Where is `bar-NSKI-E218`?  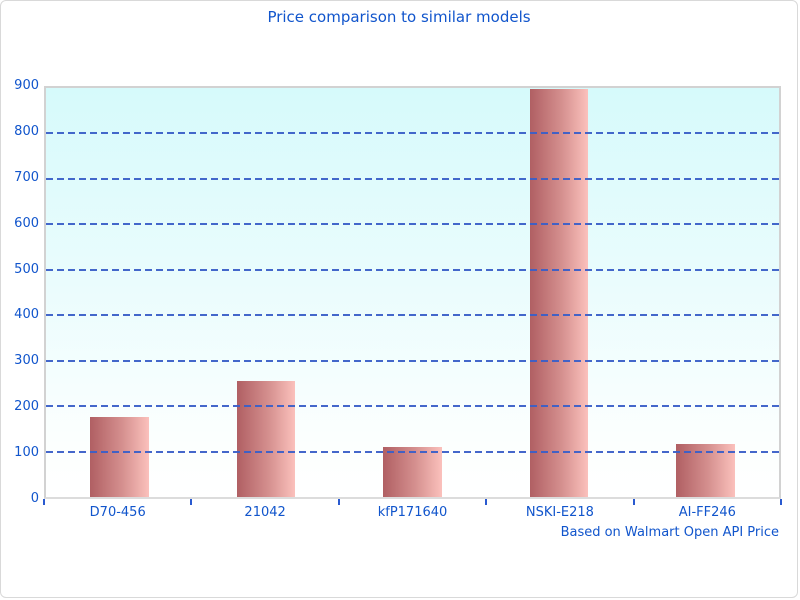
bar-NSKI-E218 is located at coordinates (559, 293).